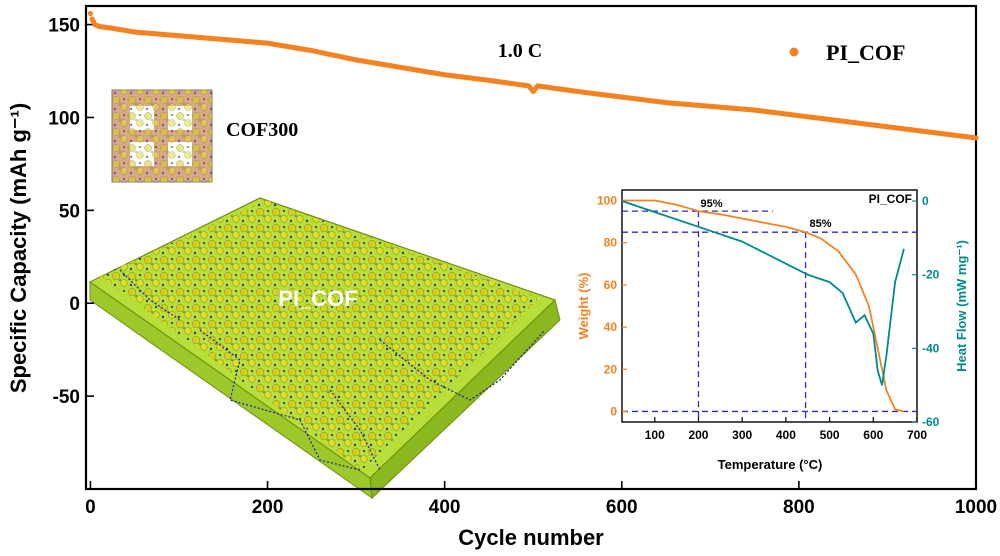 The image size is (1000, 556). What do you see at coordinates (74, 304) in the screenshot?
I see `y-tick-label: 0` at bounding box center [74, 304].